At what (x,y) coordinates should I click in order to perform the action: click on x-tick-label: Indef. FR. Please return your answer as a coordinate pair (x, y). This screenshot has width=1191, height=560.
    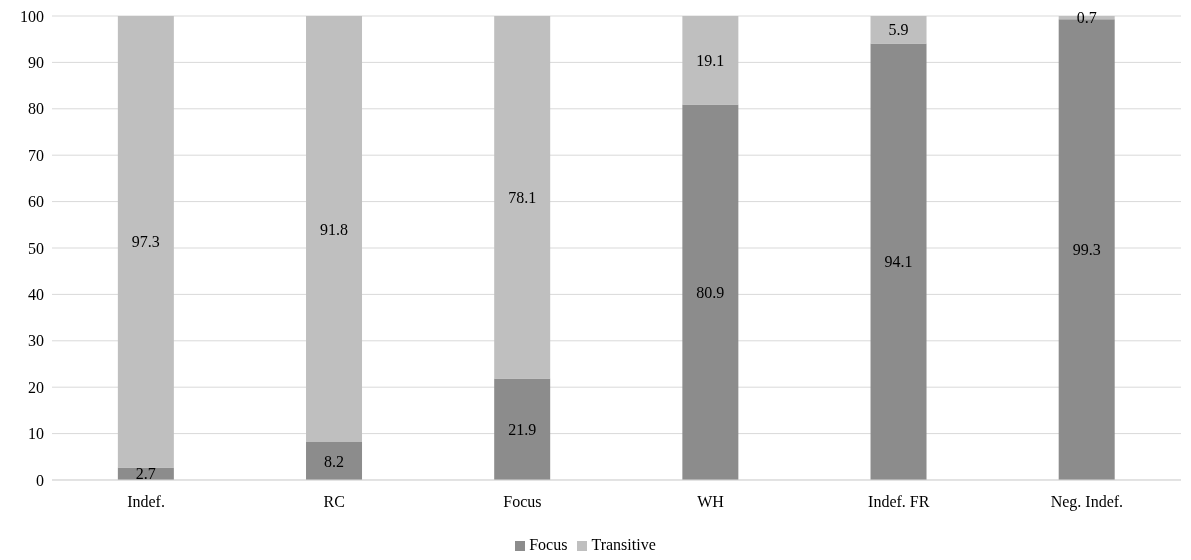
    Looking at the image, I should click on (899, 502).